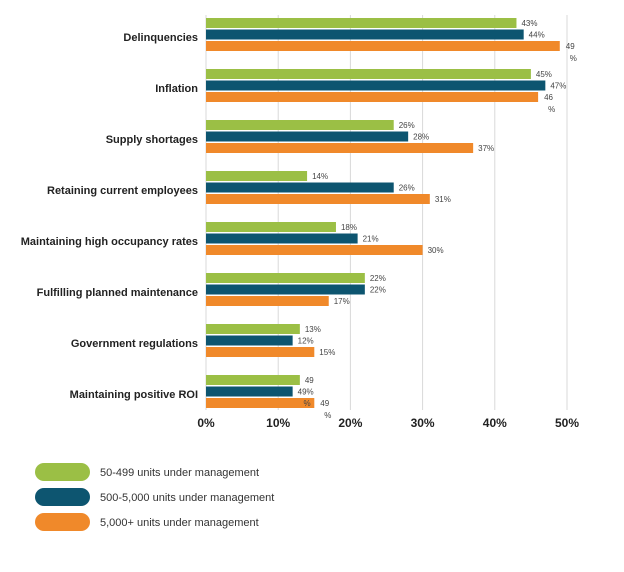 The image size is (624, 572). What do you see at coordinates (117, 293) in the screenshot?
I see `category-label: Fulfilling planned maintenance` at bounding box center [117, 293].